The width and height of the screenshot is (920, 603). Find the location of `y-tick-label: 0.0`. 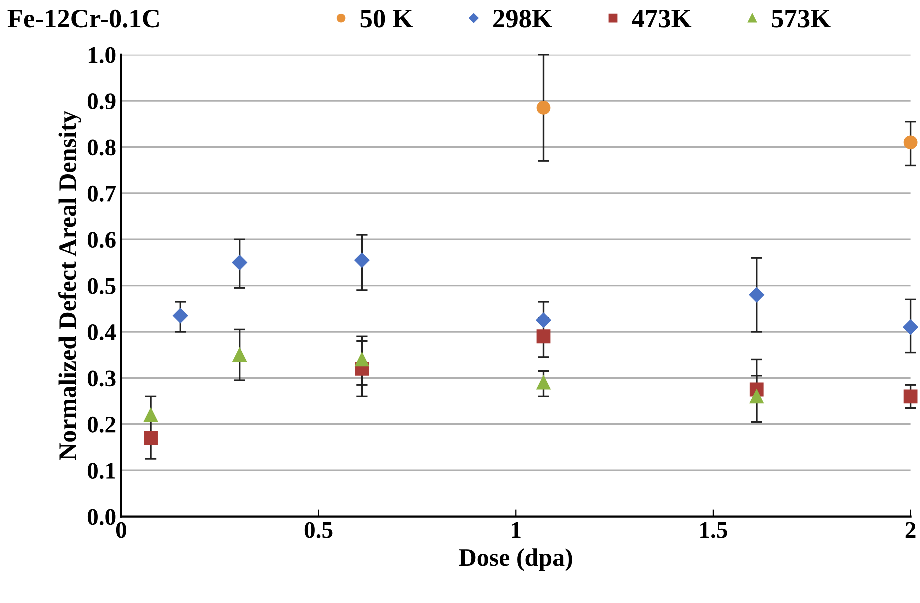

y-tick-label: 0.0 is located at coordinates (102, 517).